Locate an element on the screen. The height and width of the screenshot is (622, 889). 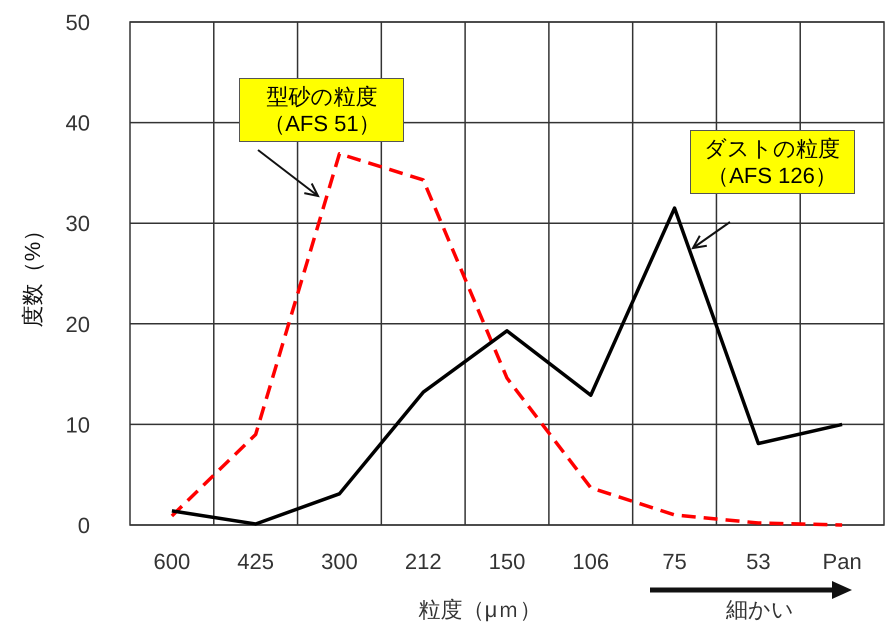
x-axis-title: 粒度（μｍ） is located at coordinates (480, 609).